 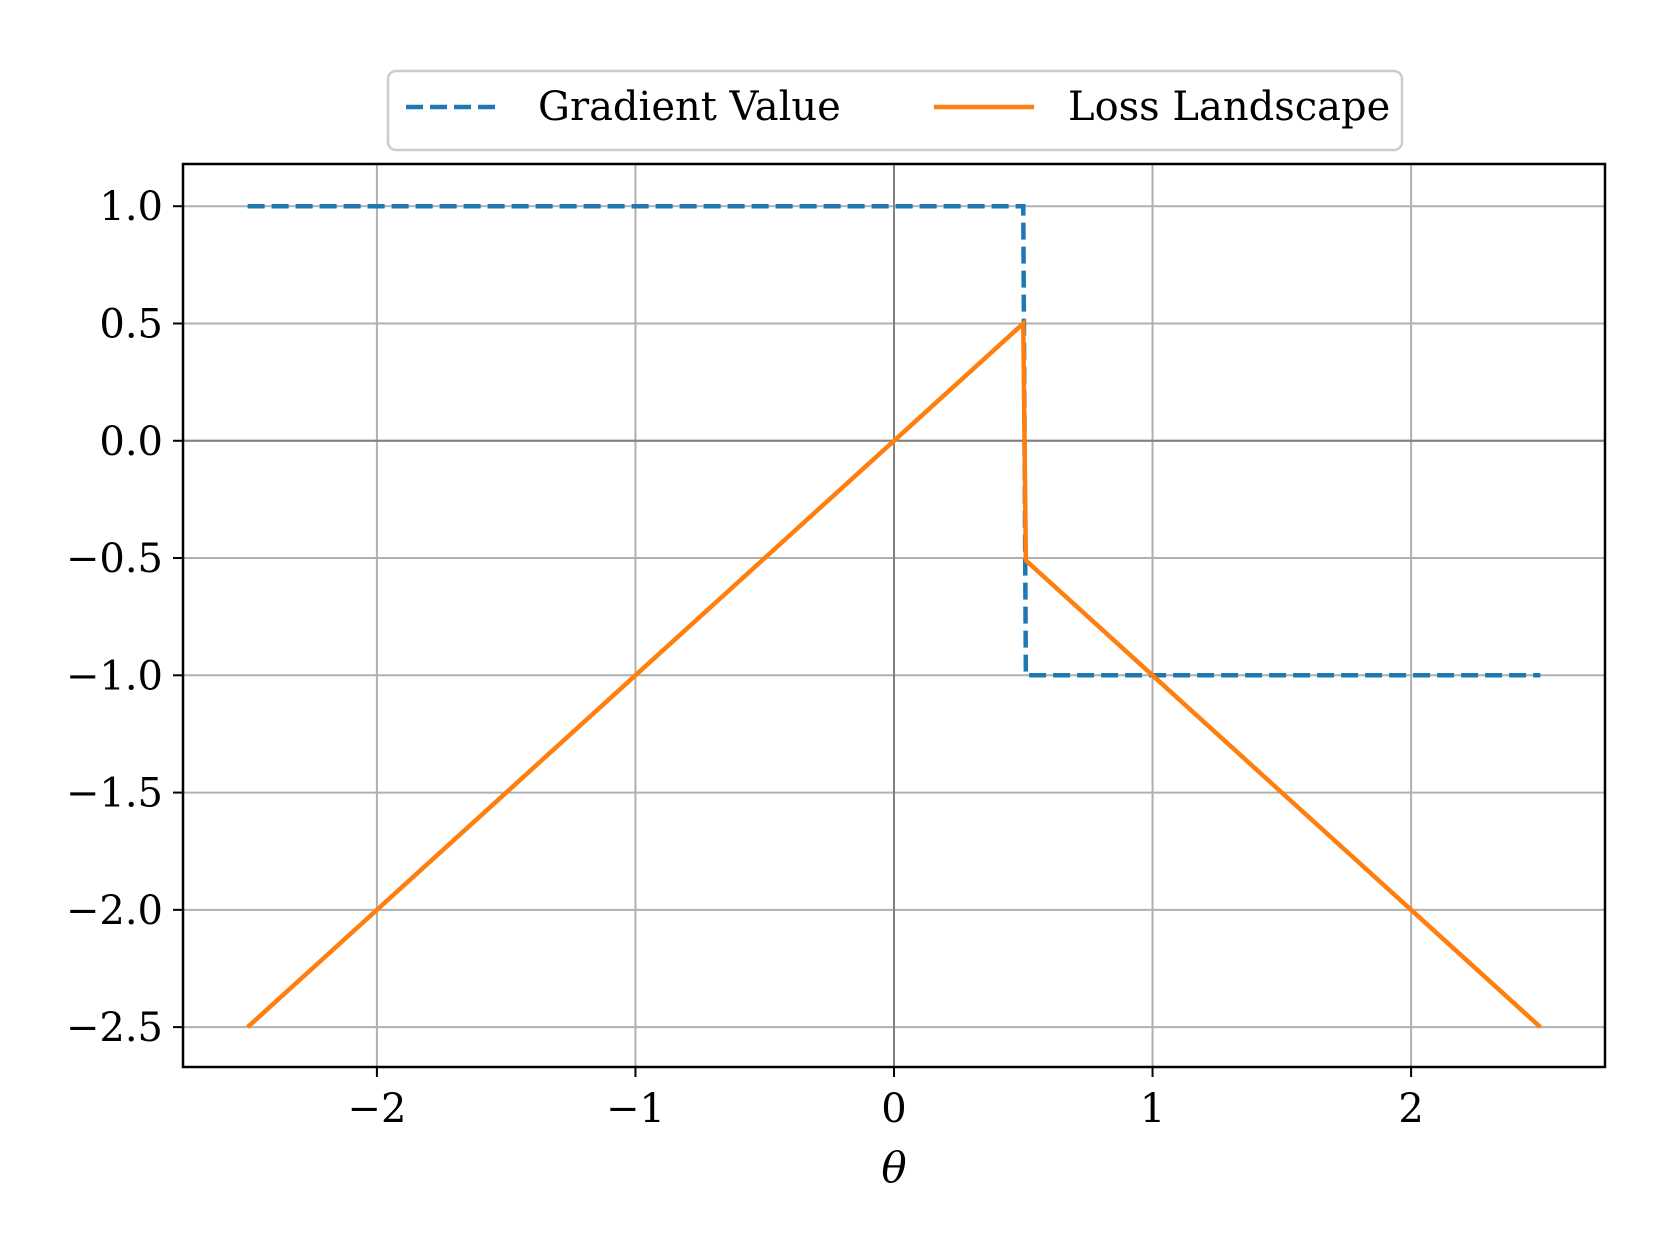 What do you see at coordinates (893, 1109) in the screenshot?
I see `x-tick-label: 0` at bounding box center [893, 1109].